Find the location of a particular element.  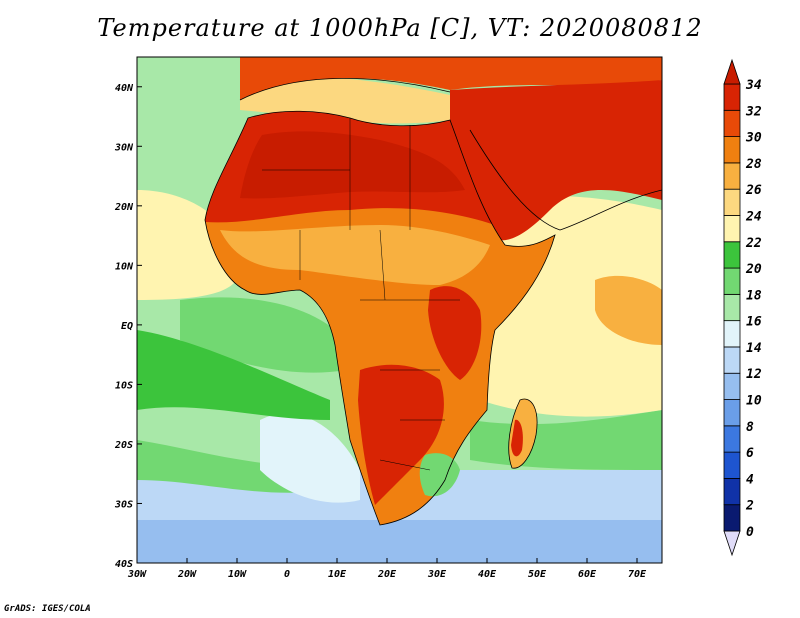

colorbar-label: 10 is located at coordinates (754, 401).